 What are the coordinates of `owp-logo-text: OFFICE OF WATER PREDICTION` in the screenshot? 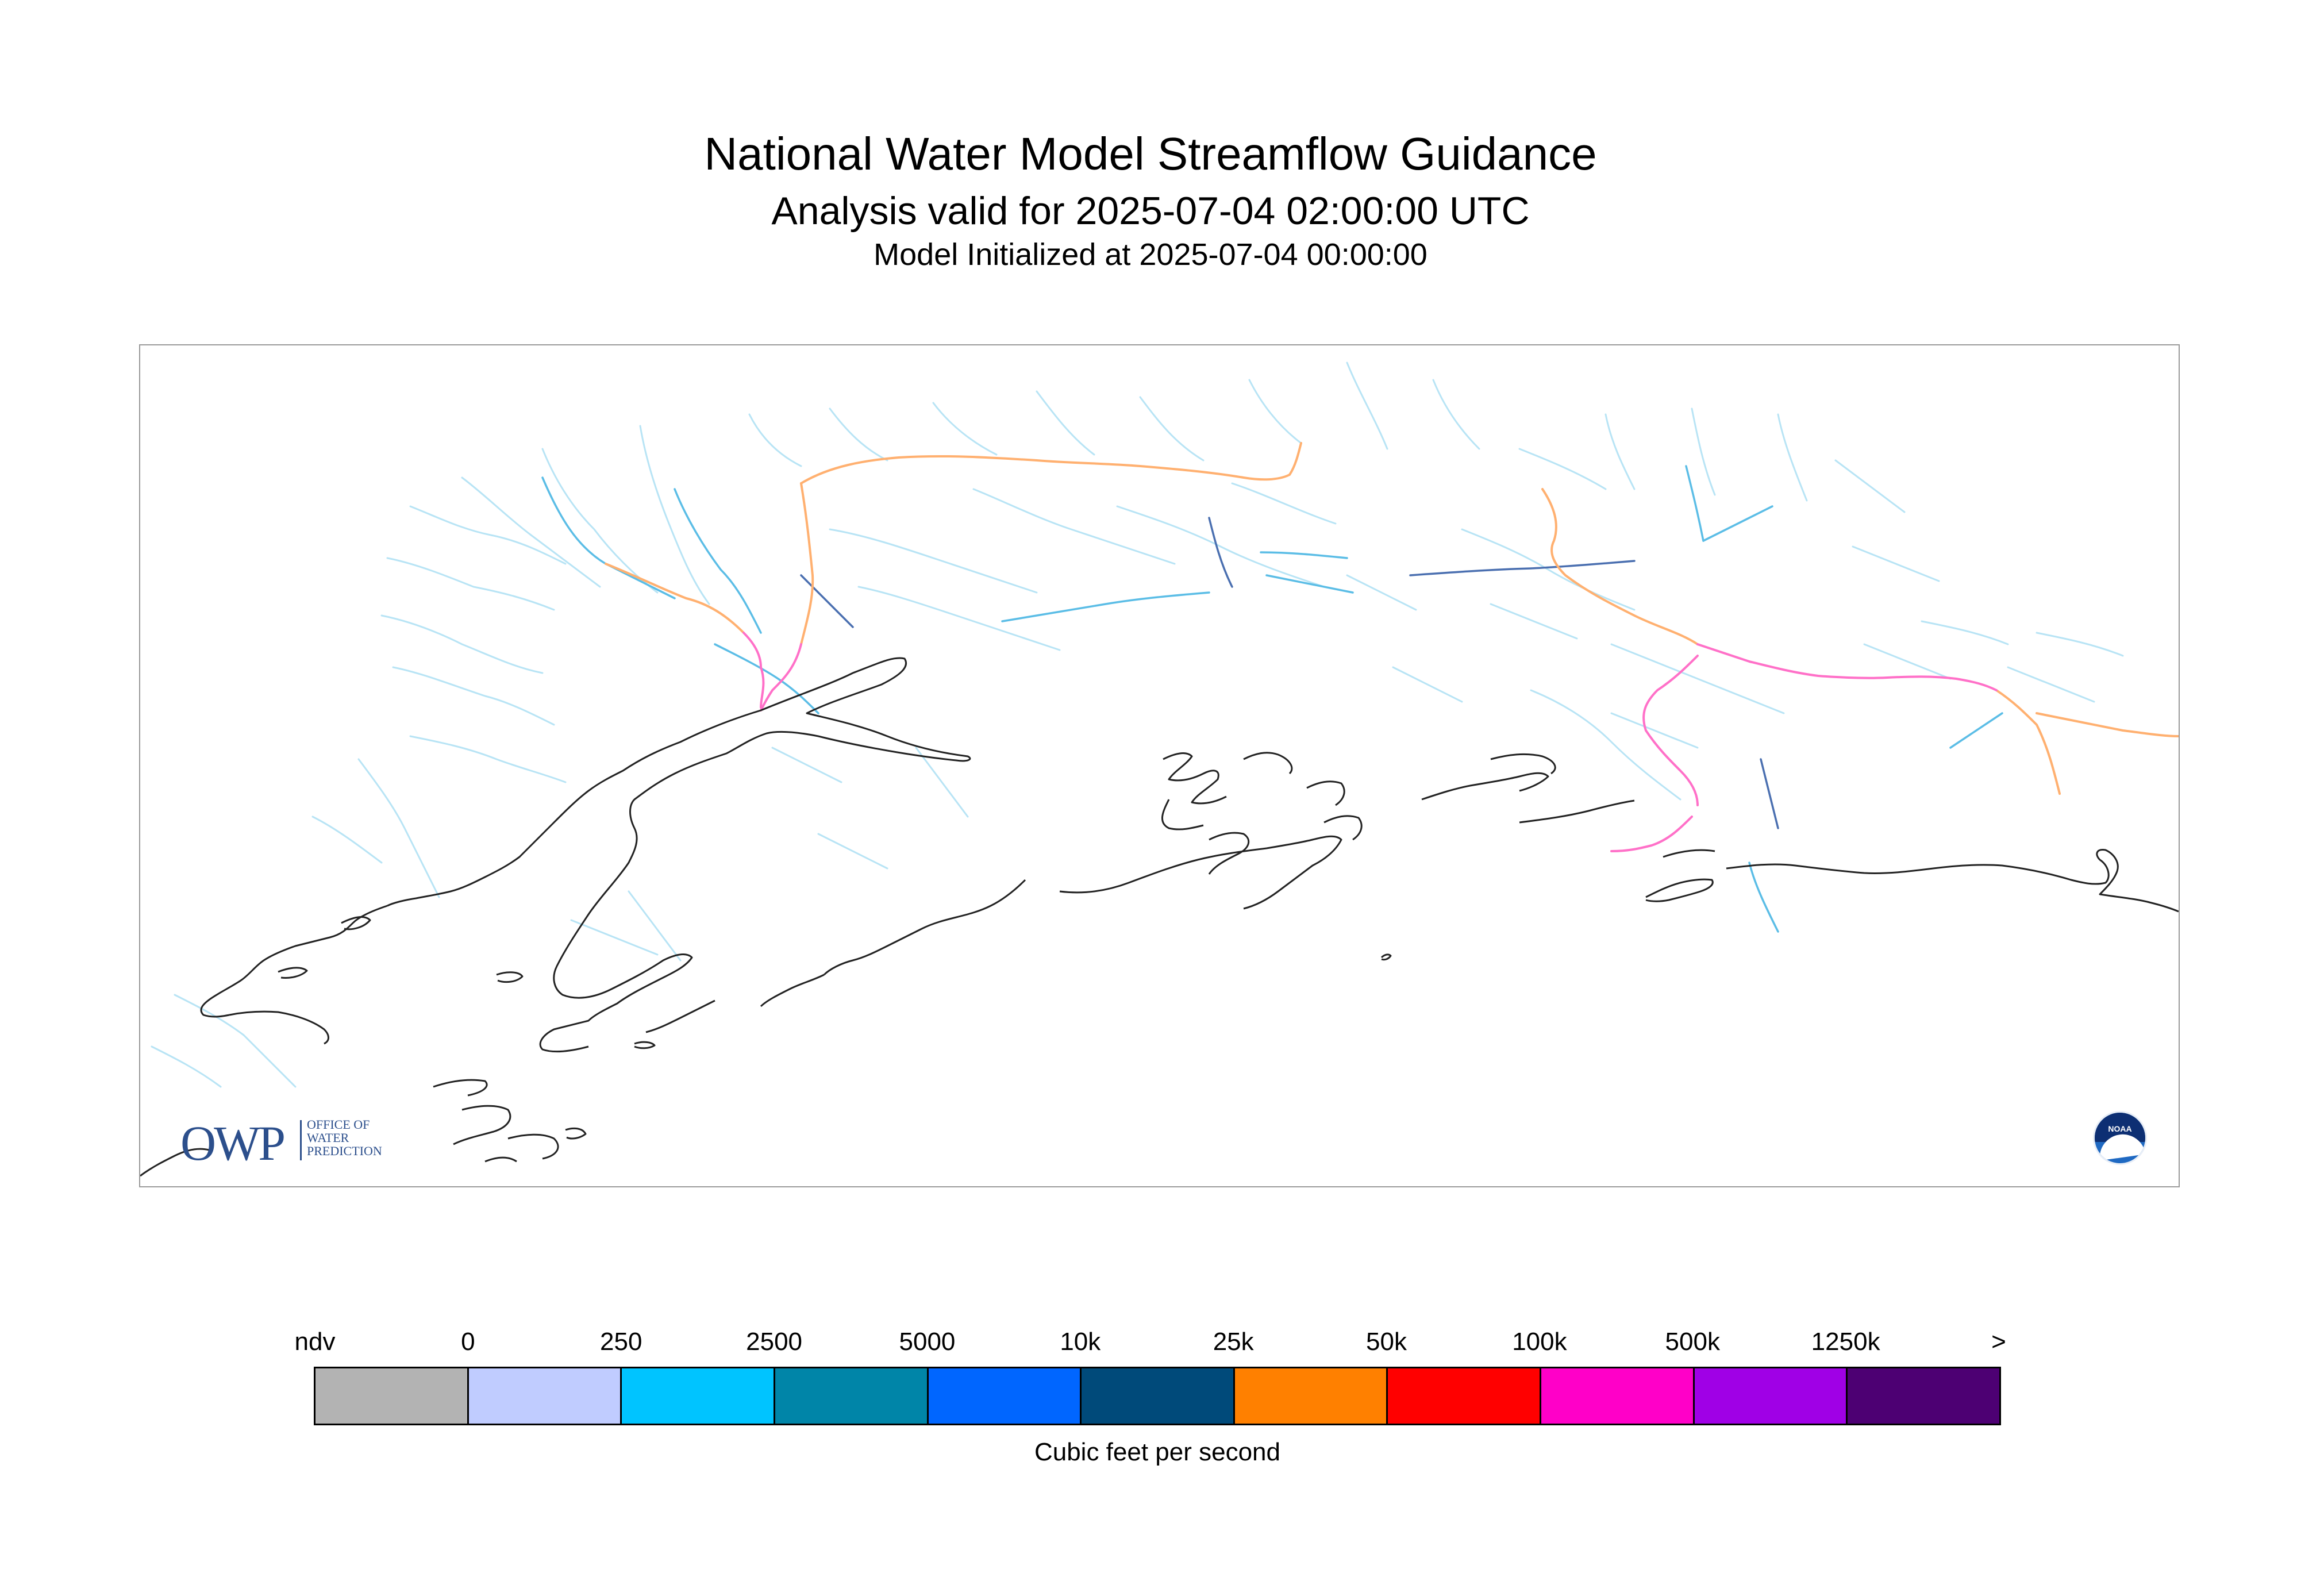 It's located at (344, 1137).